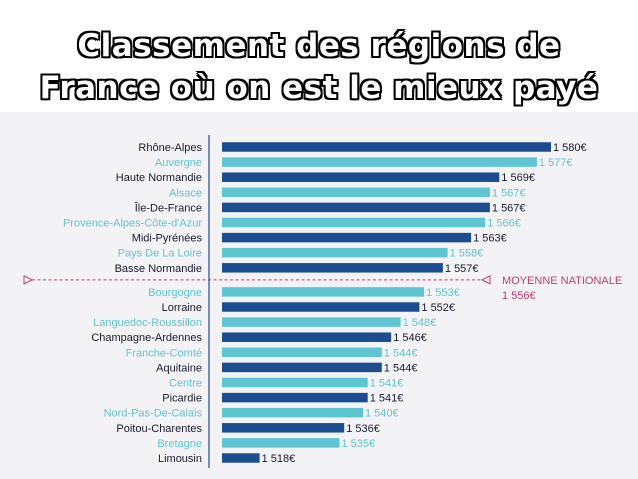  I want to click on chart-title-line-2: France où on est le mieux payé, so click(319, 88).